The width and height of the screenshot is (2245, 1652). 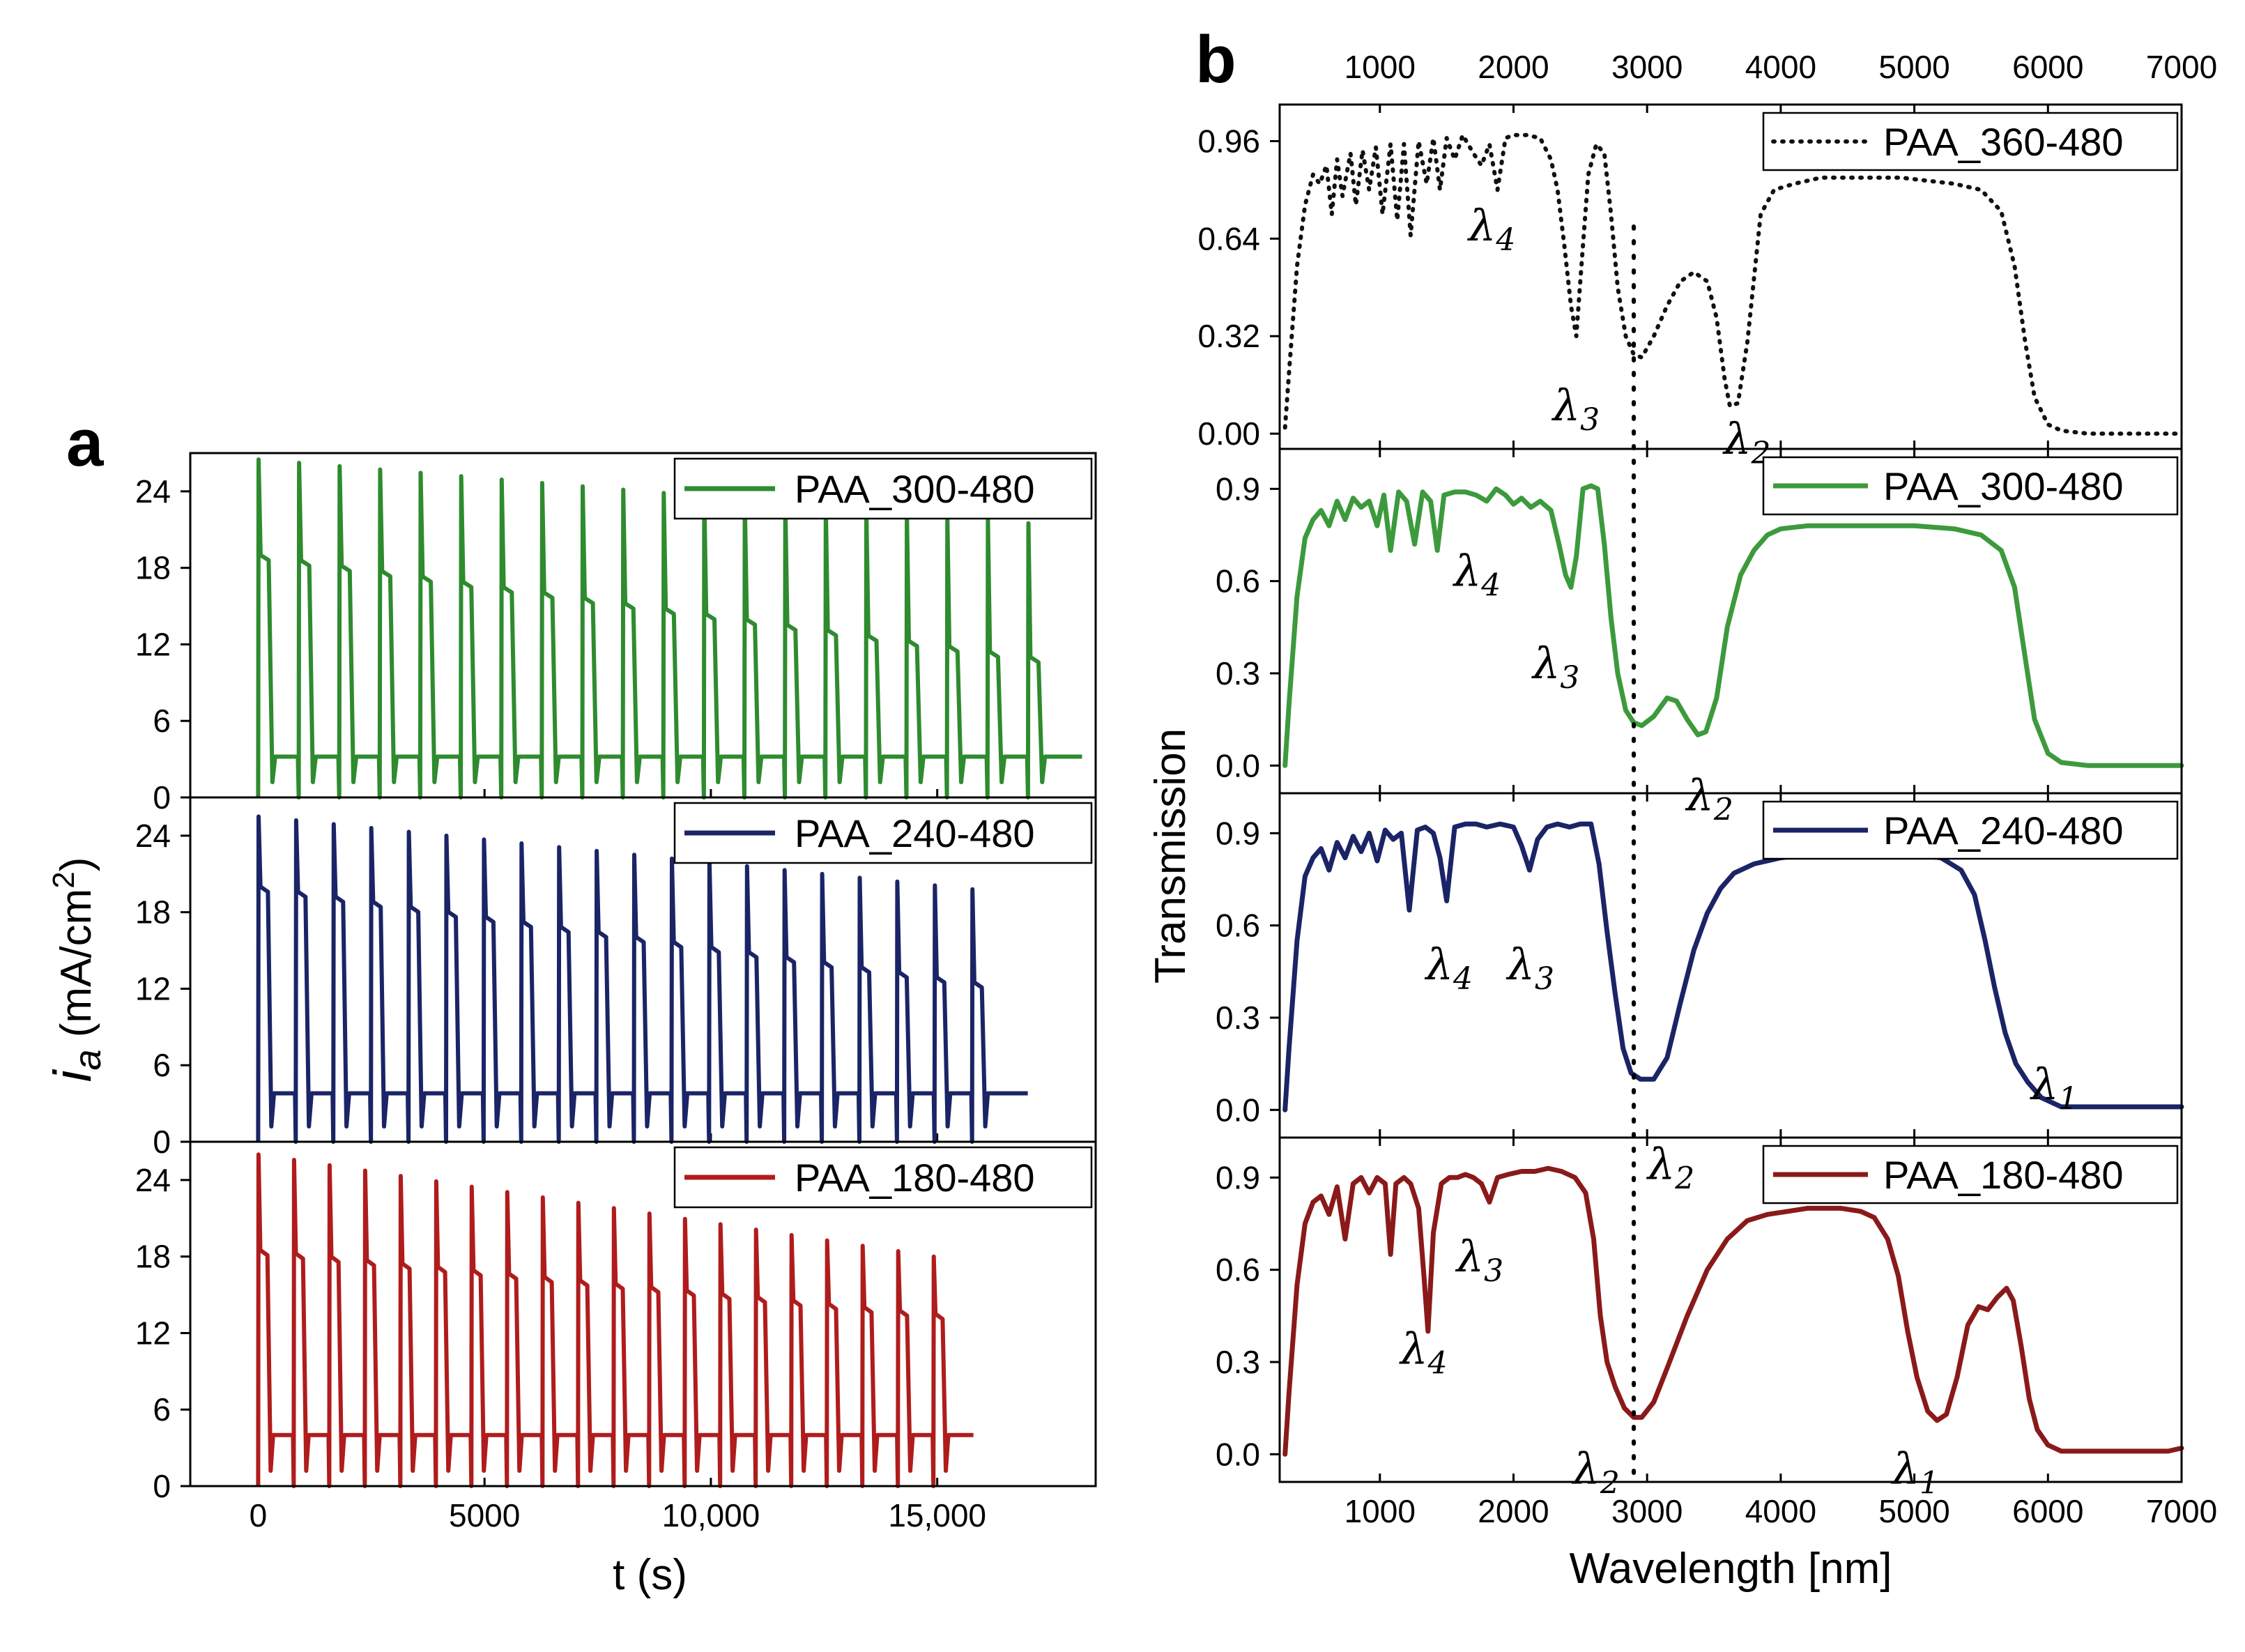 What do you see at coordinates (76, 864) in the screenshot?
I see `y-axis-close: )` at bounding box center [76, 864].